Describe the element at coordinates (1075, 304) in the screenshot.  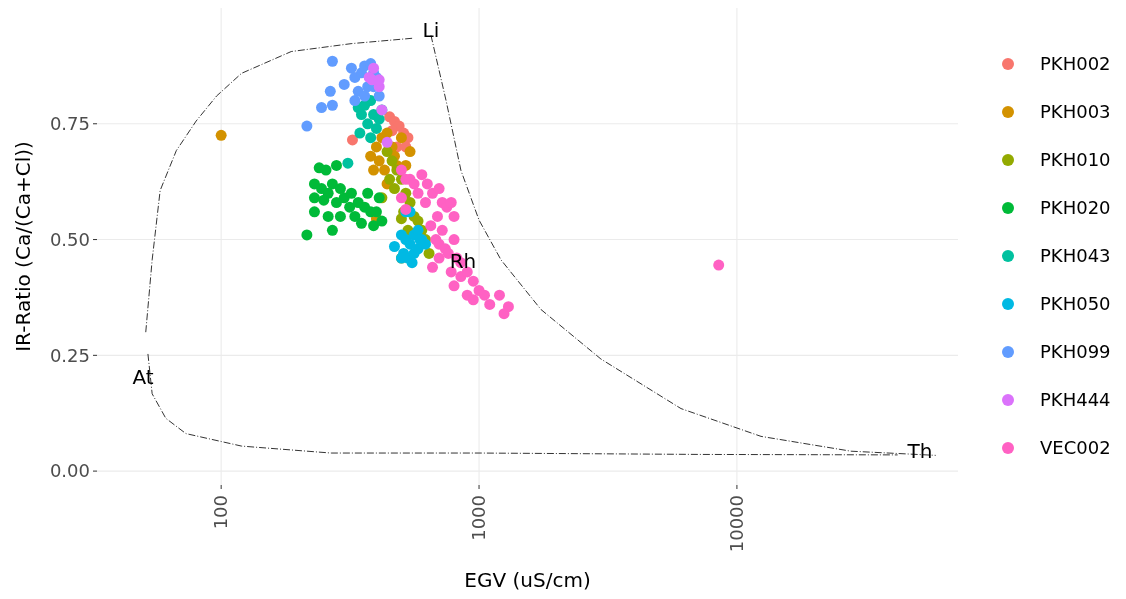
I see `legend-label: PKH050` at that location.